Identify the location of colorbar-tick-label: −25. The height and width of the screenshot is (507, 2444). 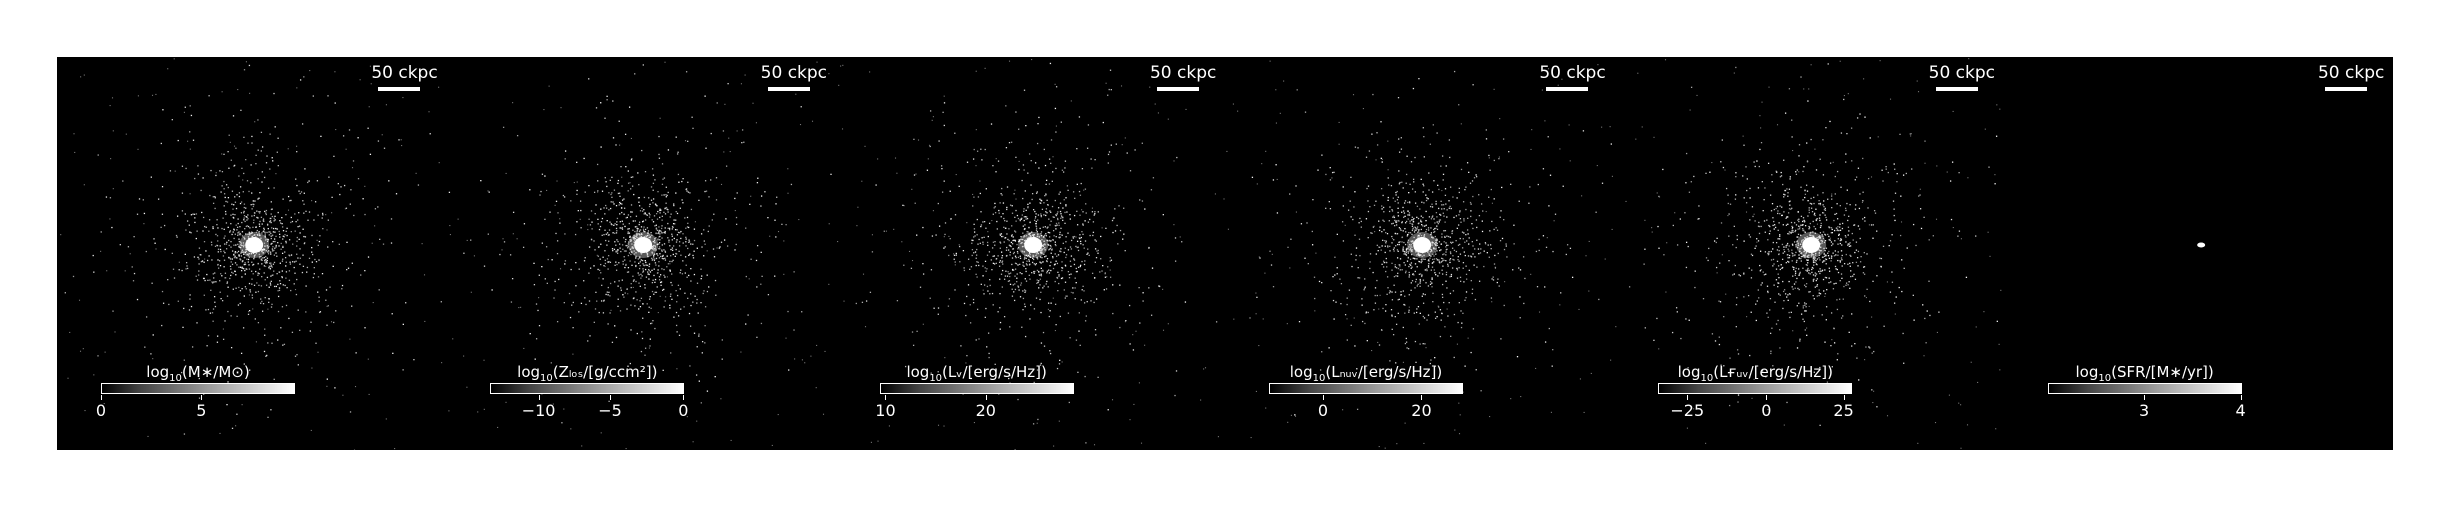
(1687, 410).